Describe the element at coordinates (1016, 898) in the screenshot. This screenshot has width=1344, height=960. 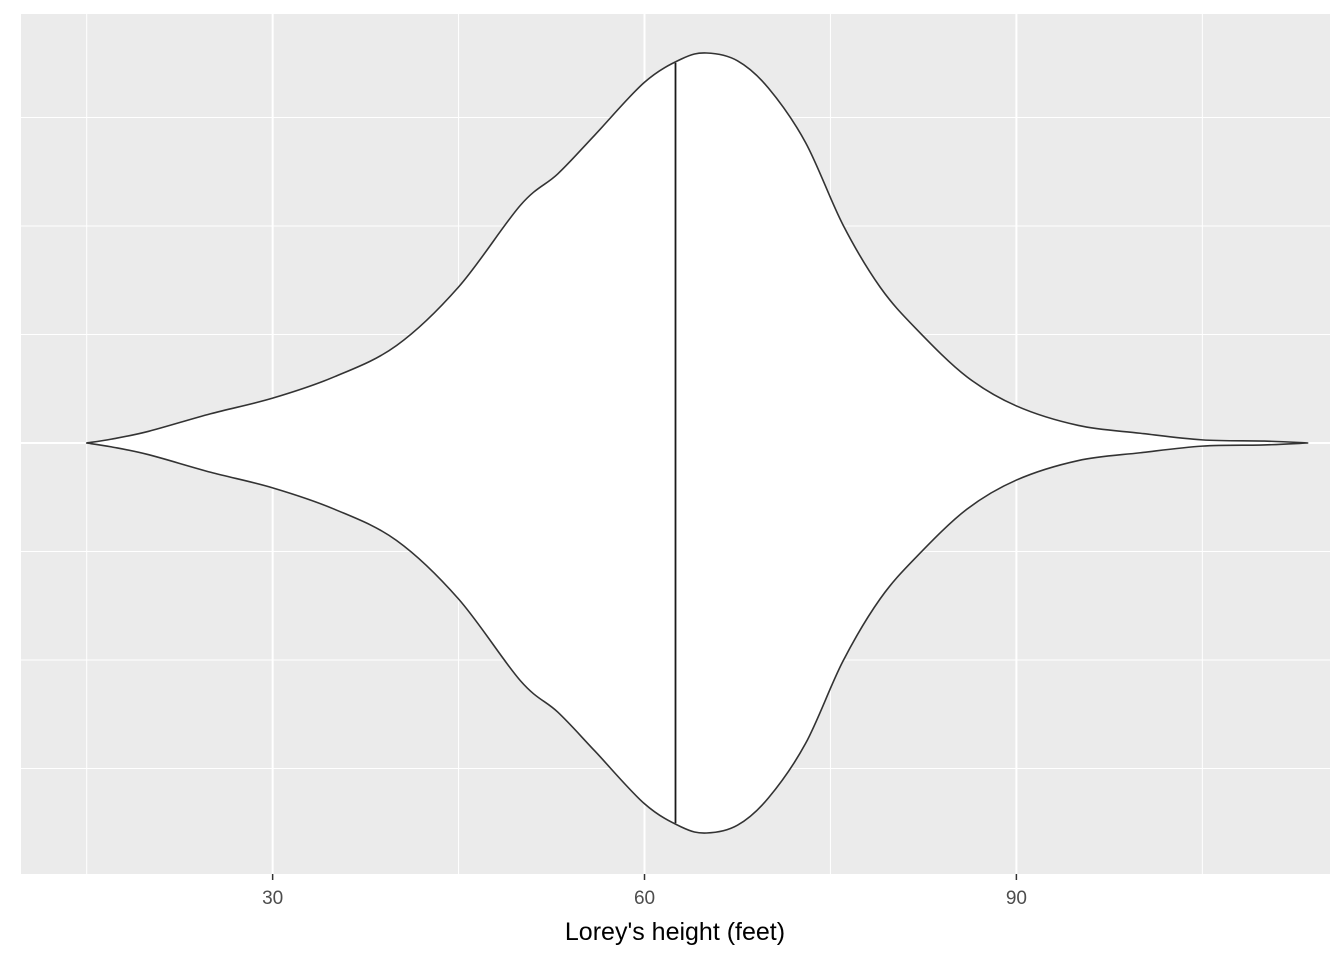
I see `x-tick-label: 90` at that location.